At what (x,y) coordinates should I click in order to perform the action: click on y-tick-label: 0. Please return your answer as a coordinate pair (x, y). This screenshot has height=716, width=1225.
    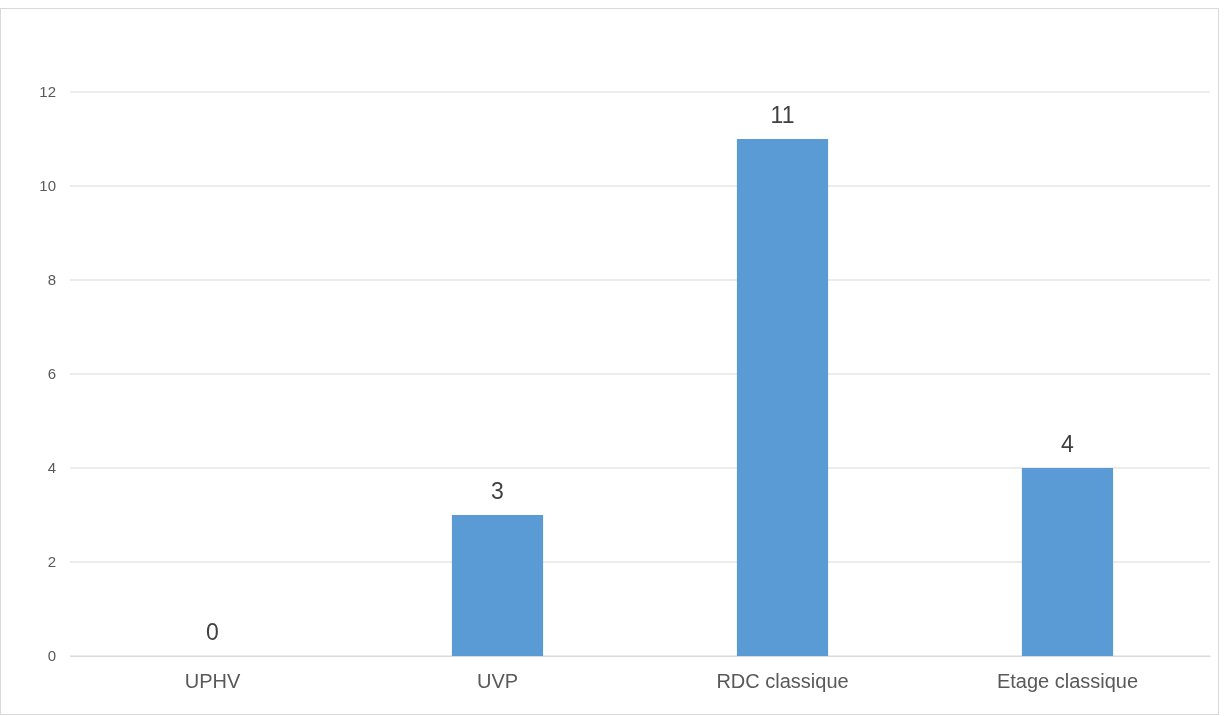
    Looking at the image, I should click on (51, 656).